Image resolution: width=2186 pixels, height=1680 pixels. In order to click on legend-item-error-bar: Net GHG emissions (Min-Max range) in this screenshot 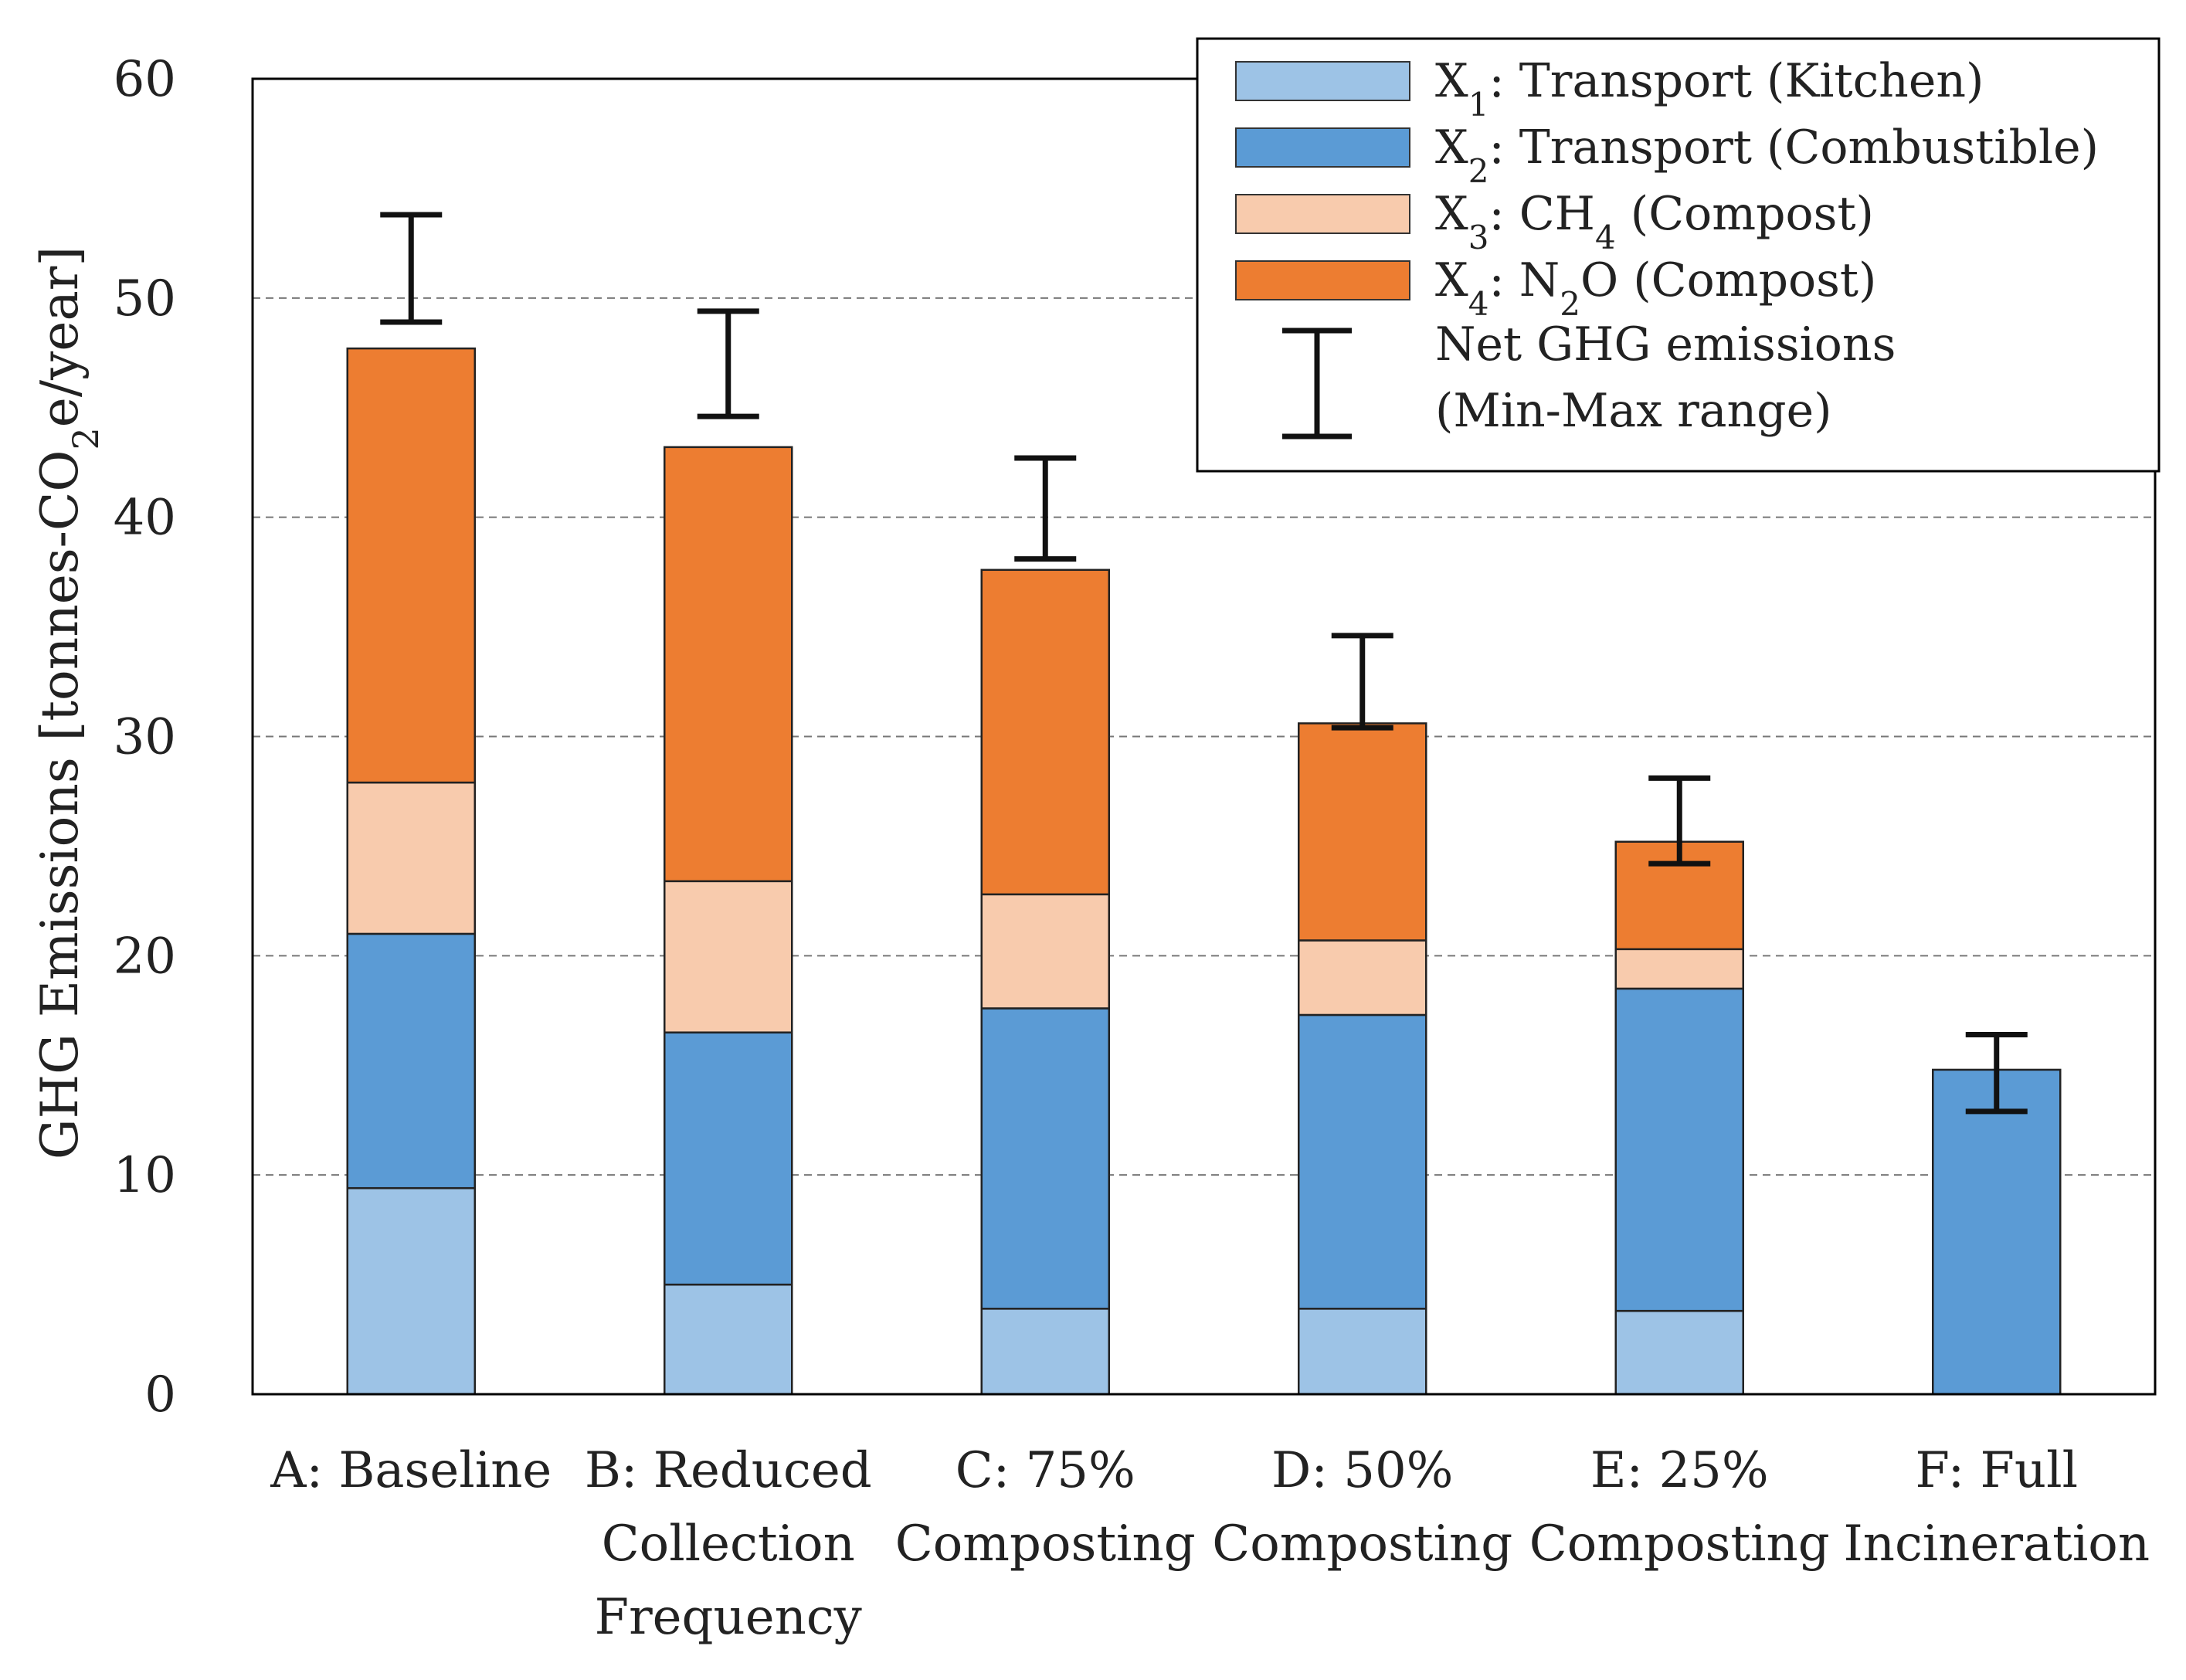, I will do `click(1589, 378)`.